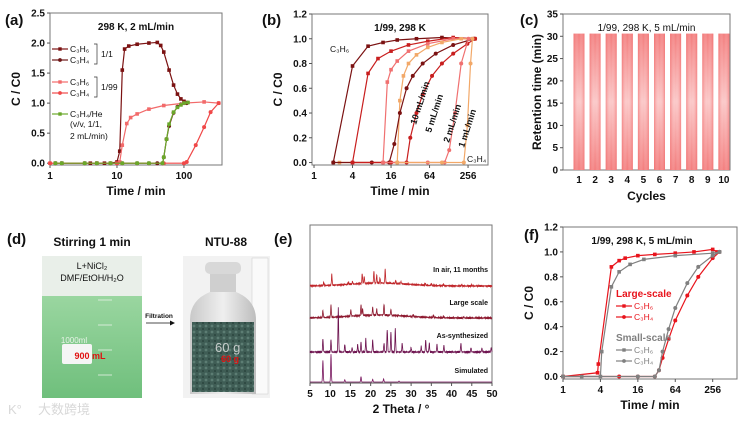 This screenshot has height=423, width=750. What do you see at coordinates (105, 337) in the screenshot?
I see `beaker-graduations` at bounding box center [105, 337].